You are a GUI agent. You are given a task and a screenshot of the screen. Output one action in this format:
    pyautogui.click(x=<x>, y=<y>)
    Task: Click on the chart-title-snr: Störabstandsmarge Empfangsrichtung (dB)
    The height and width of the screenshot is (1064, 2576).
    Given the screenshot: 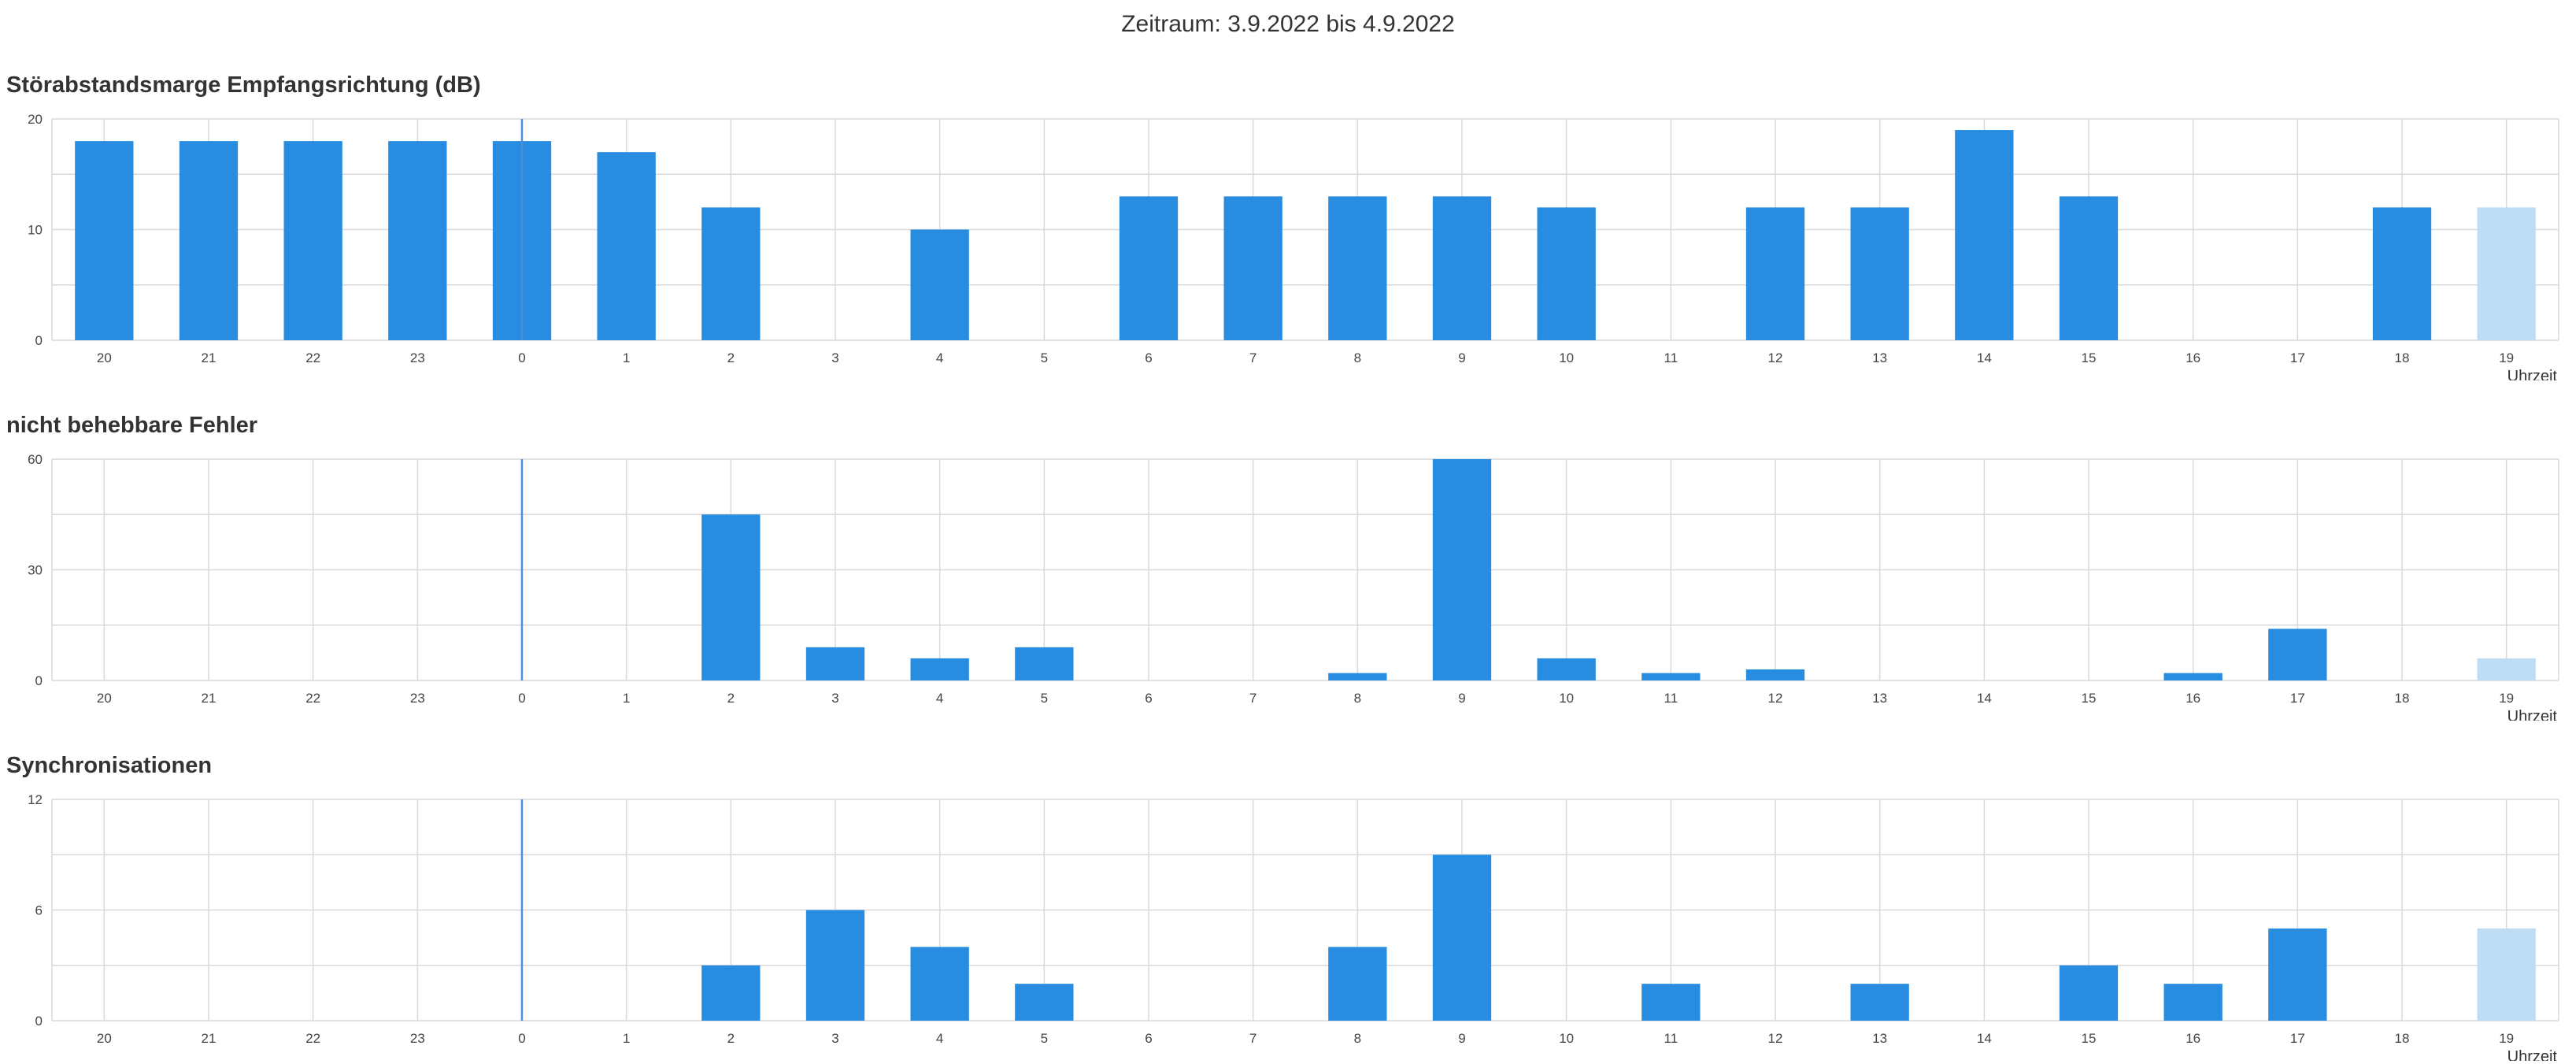 What is the action you would take?
    pyautogui.click(x=243, y=85)
    